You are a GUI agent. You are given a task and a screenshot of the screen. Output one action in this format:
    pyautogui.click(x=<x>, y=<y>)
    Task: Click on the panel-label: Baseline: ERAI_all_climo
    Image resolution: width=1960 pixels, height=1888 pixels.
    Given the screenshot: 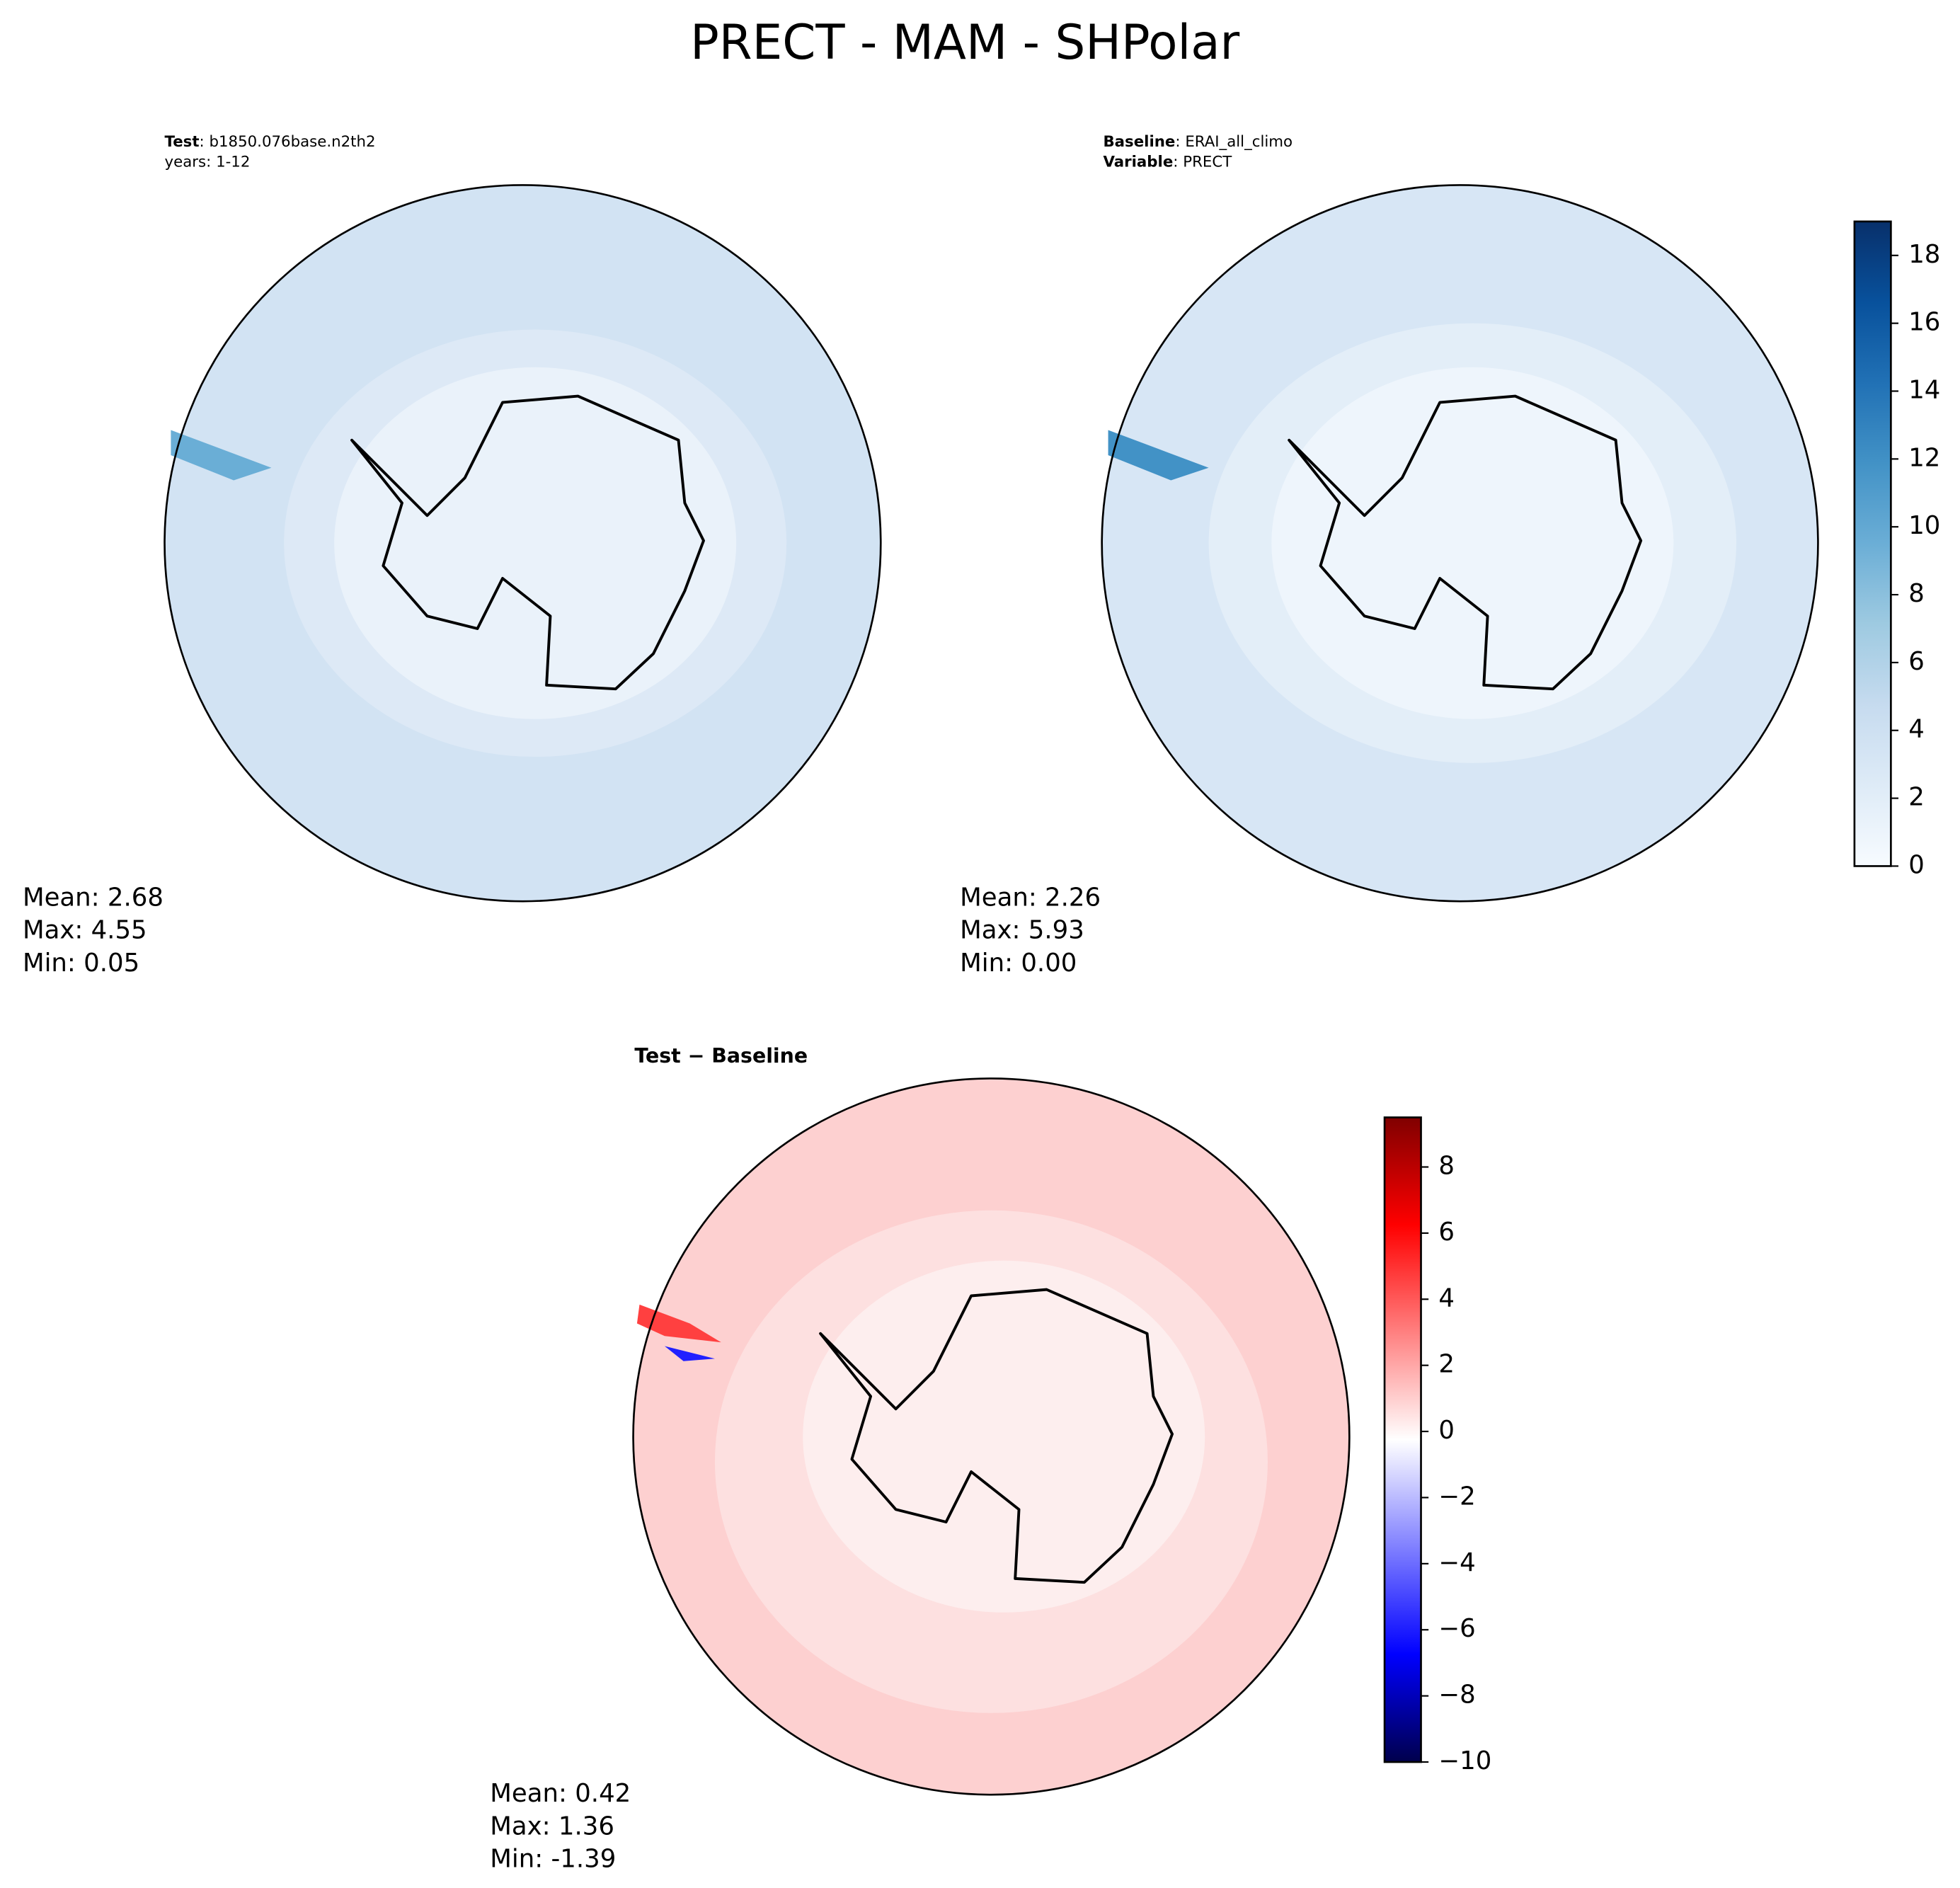 What is the action you would take?
    pyautogui.click(x=1198, y=142)
    